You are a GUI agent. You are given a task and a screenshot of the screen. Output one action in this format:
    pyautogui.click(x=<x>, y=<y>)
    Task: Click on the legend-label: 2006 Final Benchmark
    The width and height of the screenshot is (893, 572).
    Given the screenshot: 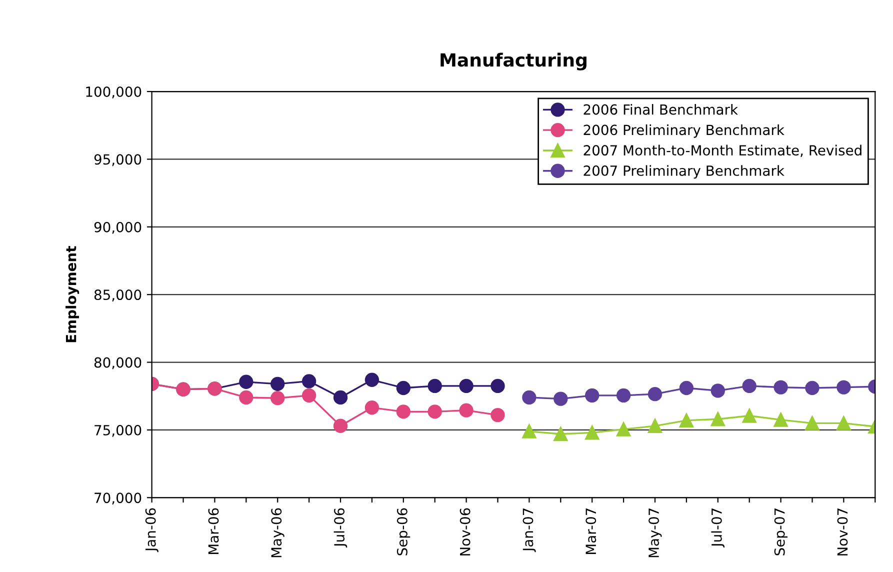 What is the action you would take?
    pyautogui.click(x=661, y=109)
    